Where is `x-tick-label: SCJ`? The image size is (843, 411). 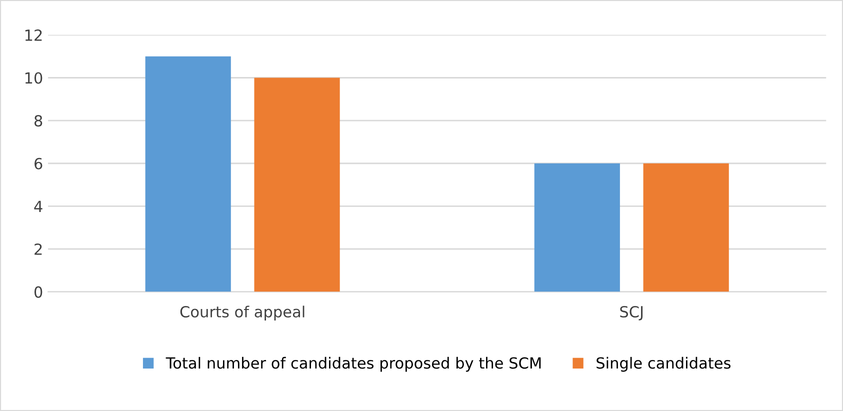
x-tick-label: SCJ is located at coordinates (631, 313).